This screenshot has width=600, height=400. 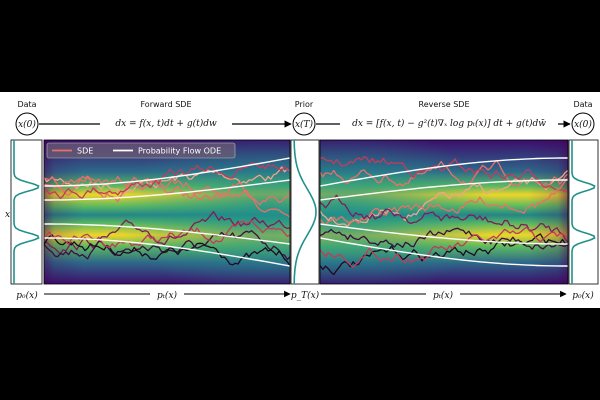 I want to click on bottom-p0-left: p₀(x), so click(x=27, y=295).